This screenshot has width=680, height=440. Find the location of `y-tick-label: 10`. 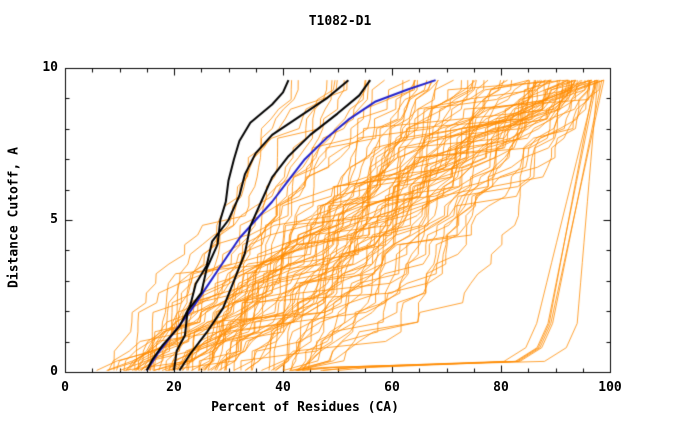

y-tick-label: 10 is located at coordinates (50, 67).